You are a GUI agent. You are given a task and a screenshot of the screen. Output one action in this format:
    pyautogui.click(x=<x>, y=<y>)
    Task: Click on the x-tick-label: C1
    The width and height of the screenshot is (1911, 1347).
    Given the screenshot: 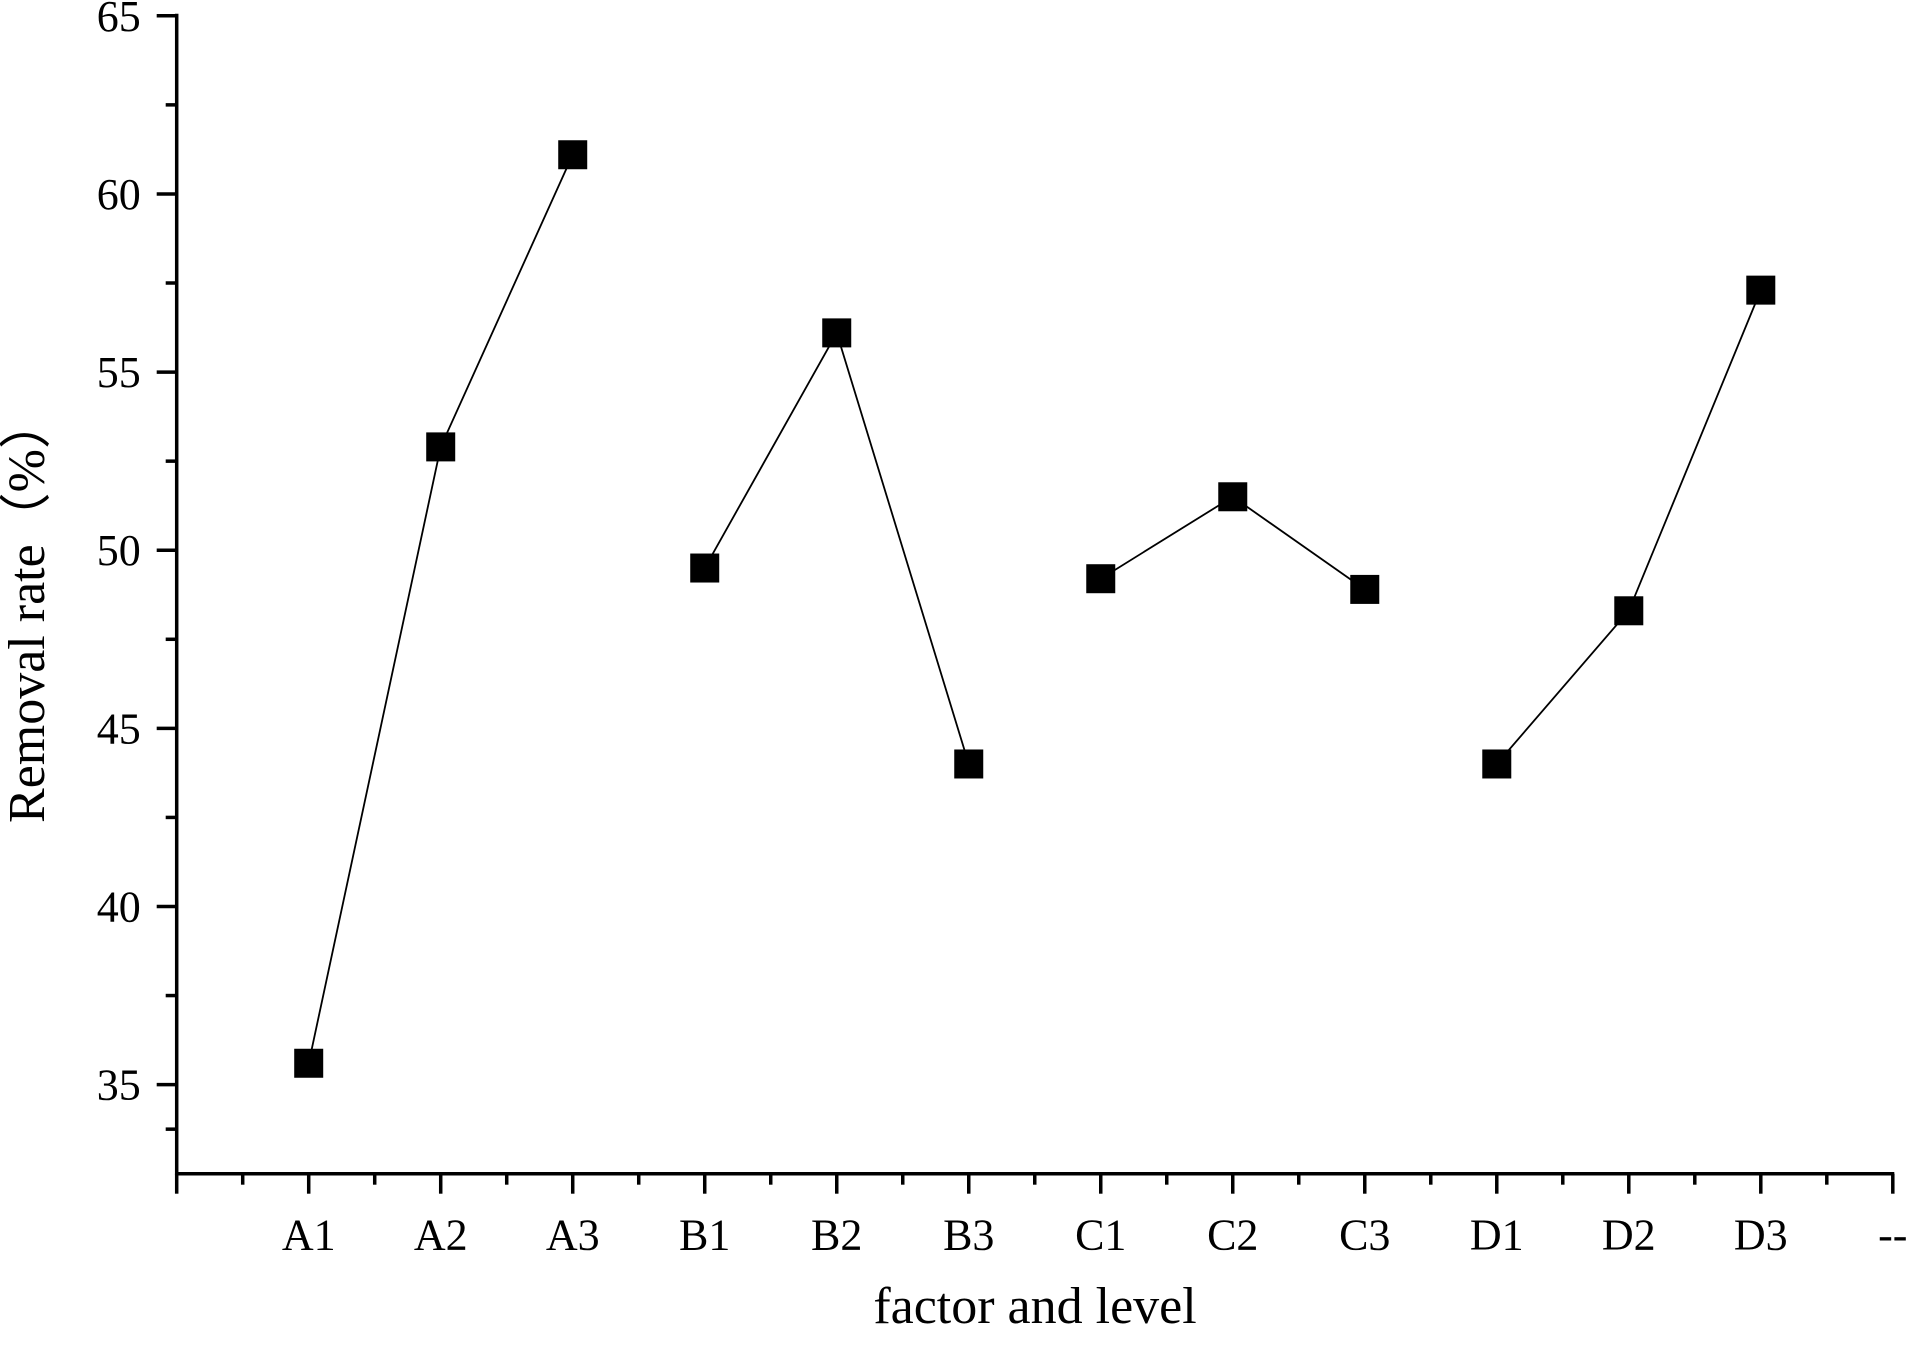 What is the action you would take?
    pyautogui.click(x=1100, y=1235)
    